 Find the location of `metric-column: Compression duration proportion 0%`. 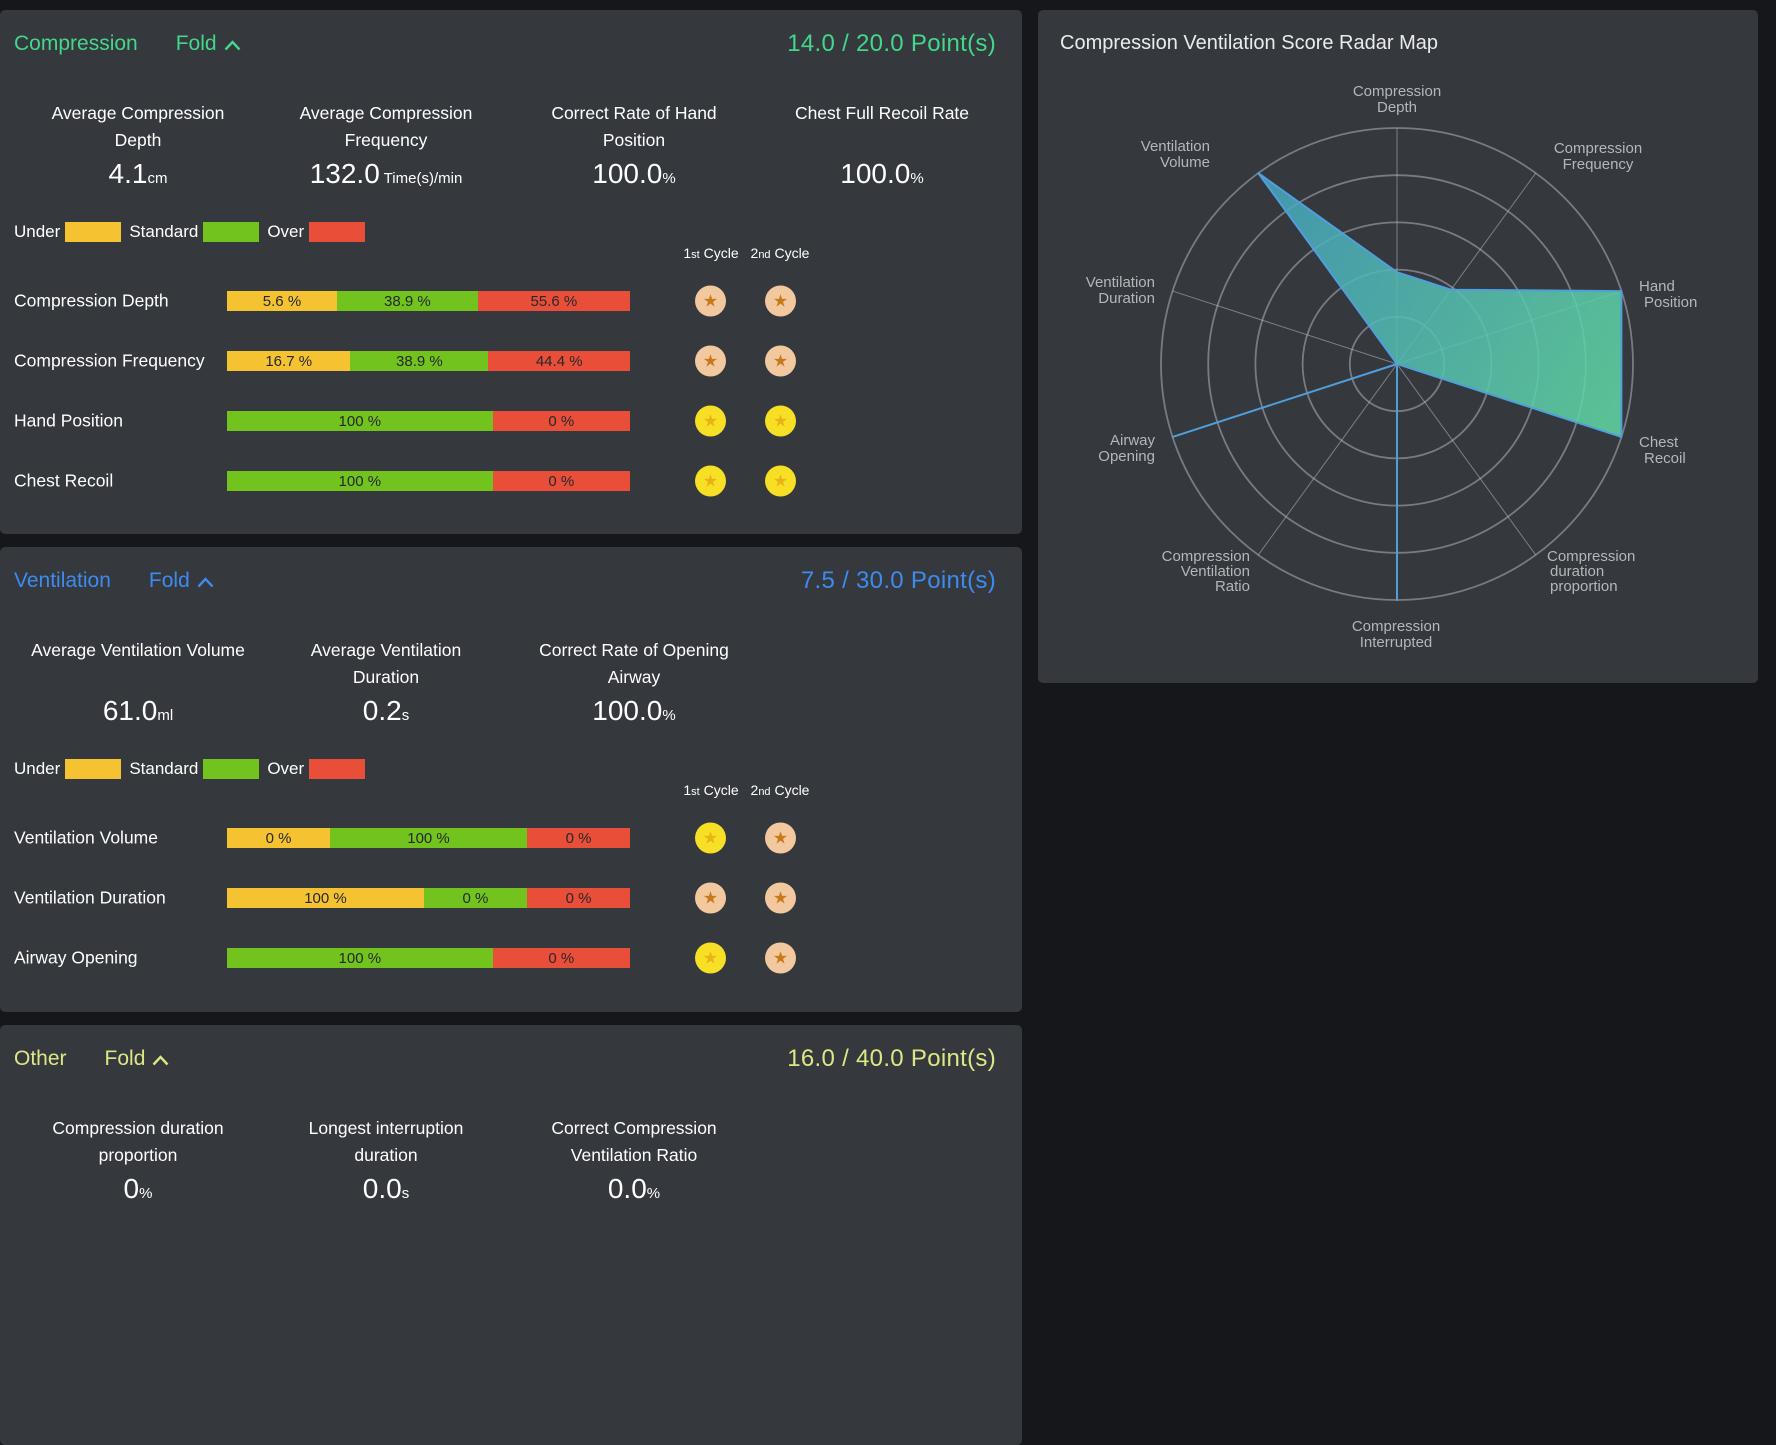

metric-column: Compression duration proportion 0% is located at coordinates (138, 1160).